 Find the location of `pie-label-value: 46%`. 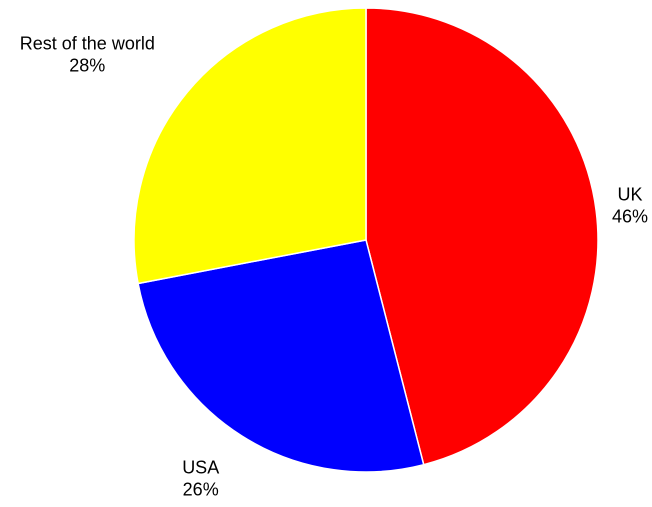

pie-label-value: 46% is located at coordinates (630, 217).